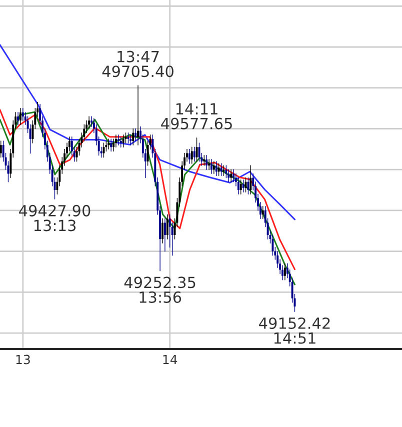 This screenshot has height=427, width=402. Describe the element at coordinates (170, 359) in the screenshot. I see `x-tick-label: 14` at that location.